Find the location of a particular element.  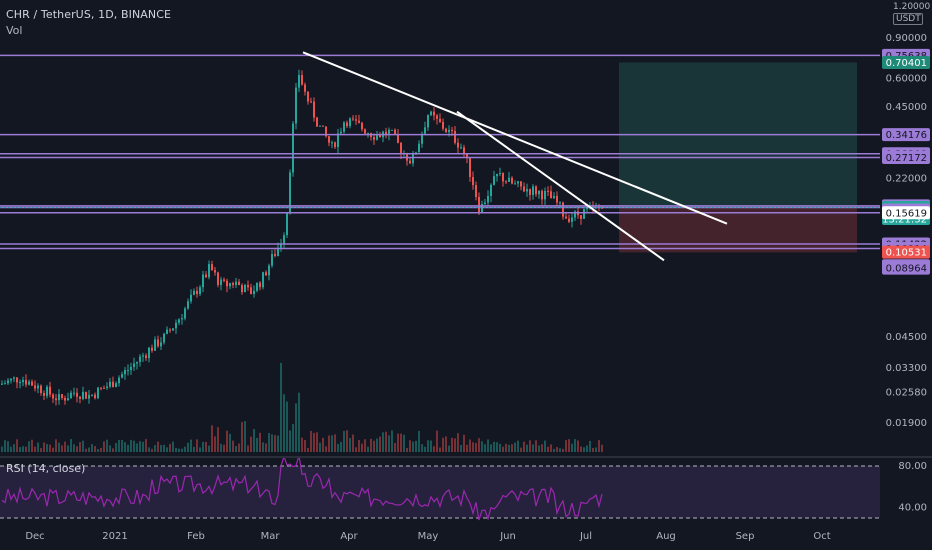

time-scale: Dec 2021 Feb Mar Apr May Jun Jul Aug Sep Oct is located at coordinates (440, 536).